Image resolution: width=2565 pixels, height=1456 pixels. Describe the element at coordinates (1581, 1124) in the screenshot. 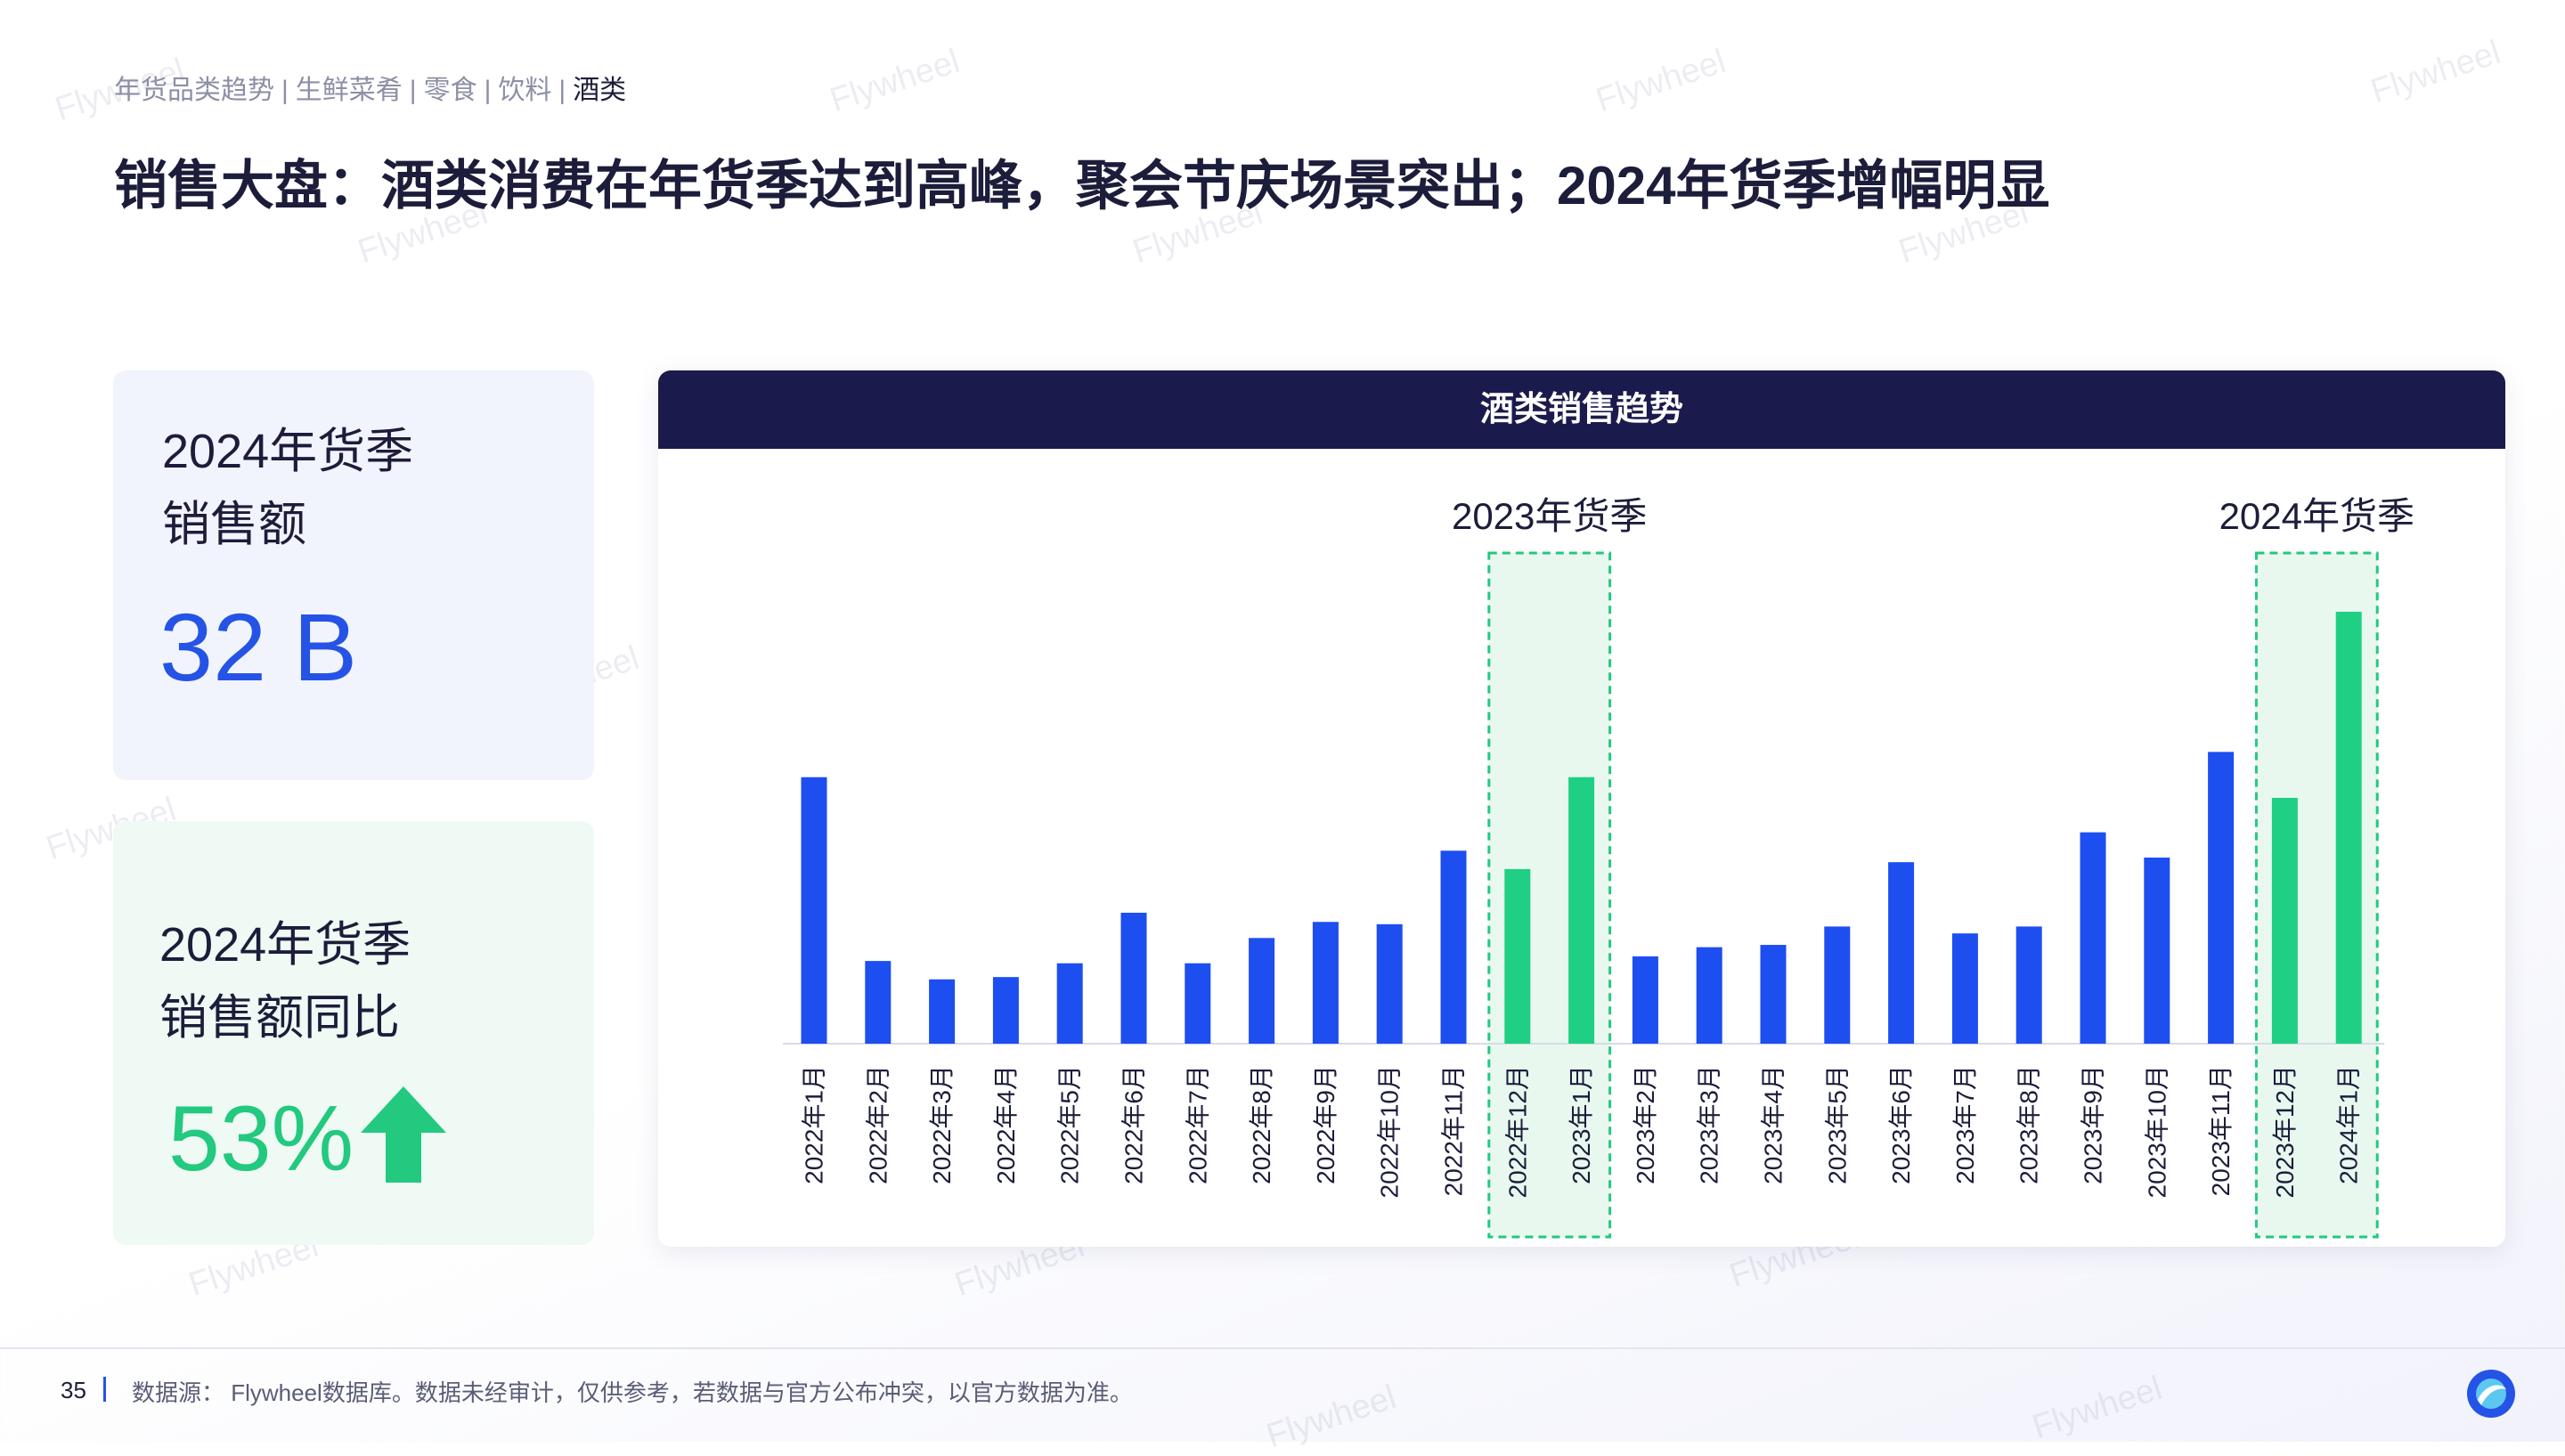

I see `x-tick-label: 2023年1月` at that location.